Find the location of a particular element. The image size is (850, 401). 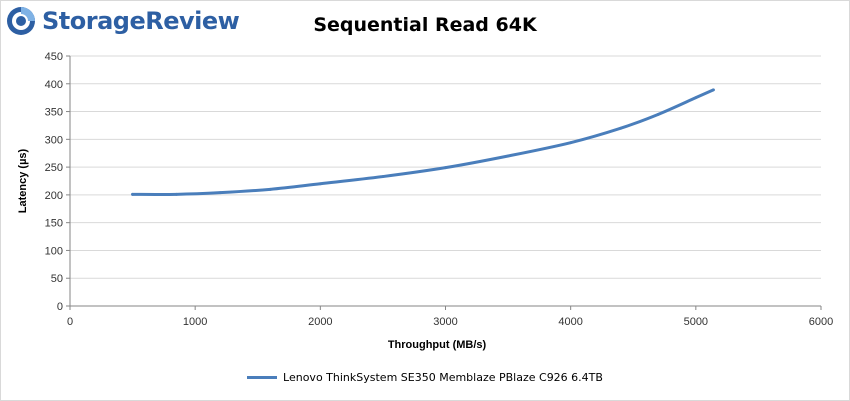

x-tick-label: 4000 is located at coordinates (570, 322).